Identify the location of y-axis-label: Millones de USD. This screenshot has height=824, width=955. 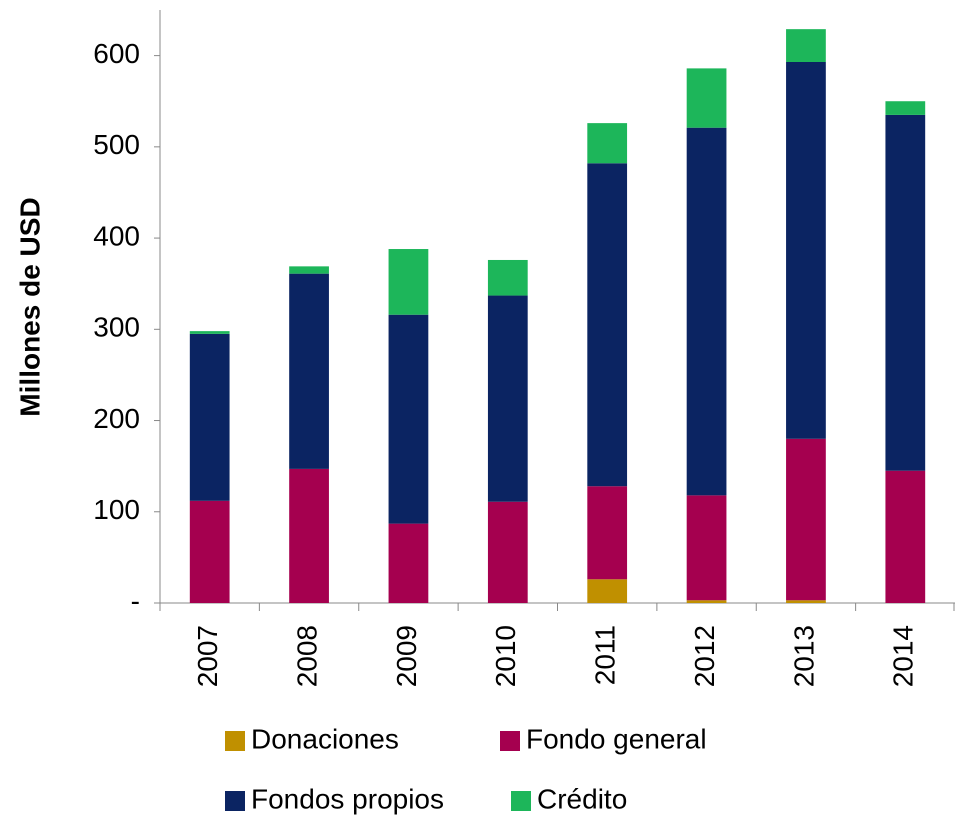
(29, 306).